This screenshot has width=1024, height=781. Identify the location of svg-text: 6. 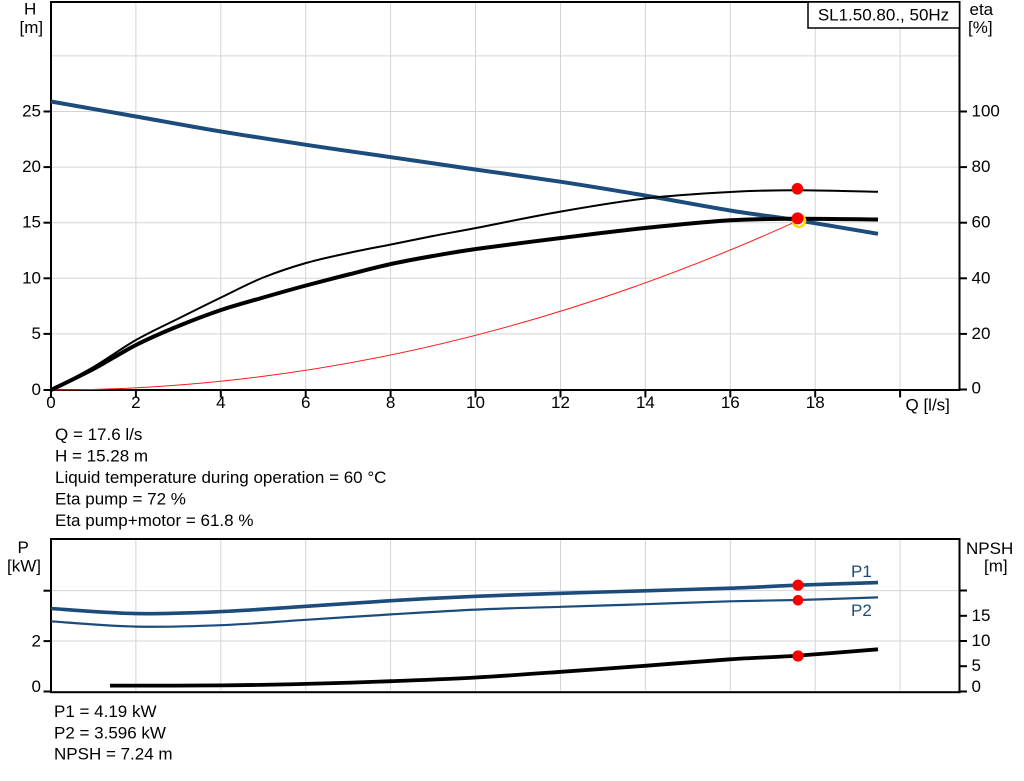
(305, 402).